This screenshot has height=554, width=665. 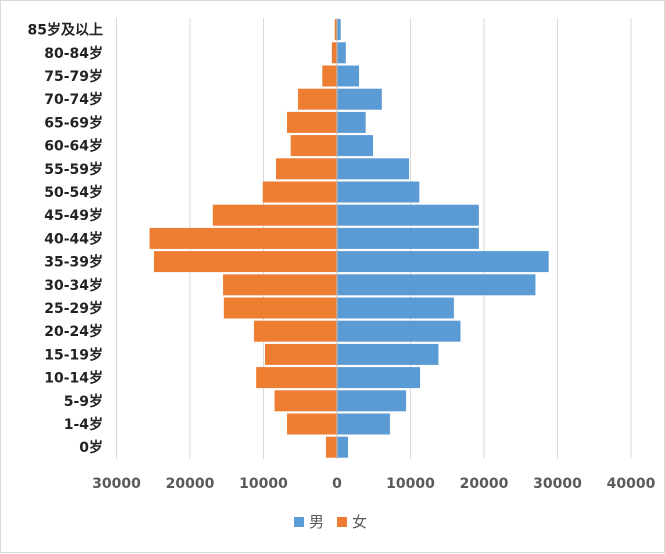 What do you see at coordinates (73, 354) in the screenshot?
I see `category-label-4: 15-19岁` at bounding box center [73, 354].